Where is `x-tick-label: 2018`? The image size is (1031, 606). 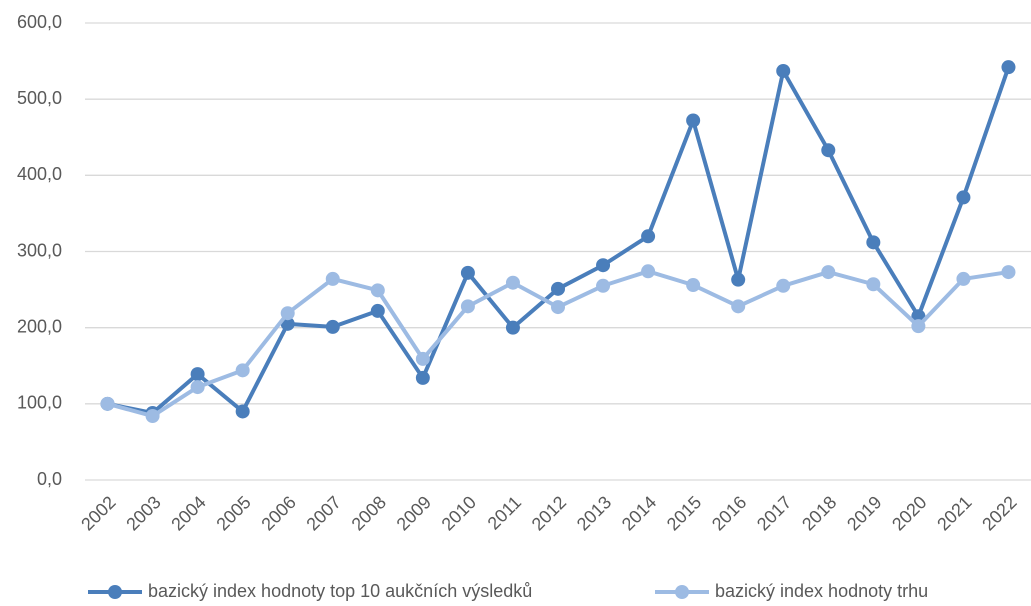 x-tick-label: 2018 is located at coordinates (819, 513).